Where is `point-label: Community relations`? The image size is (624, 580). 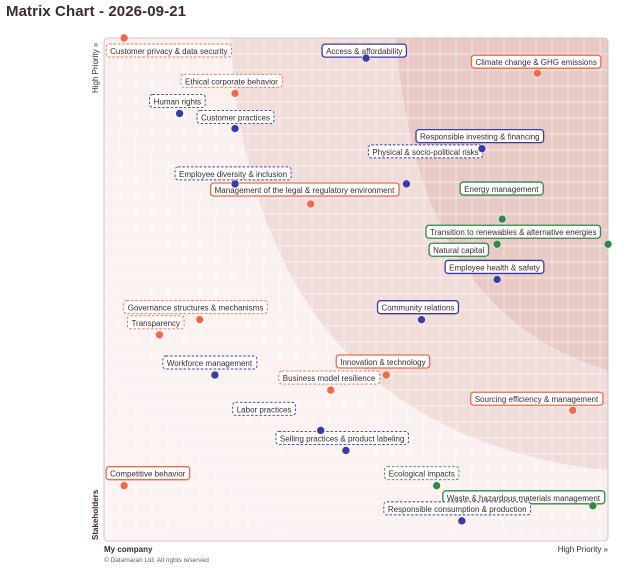 point-label: Community relations is located at coordinates (418, 307).